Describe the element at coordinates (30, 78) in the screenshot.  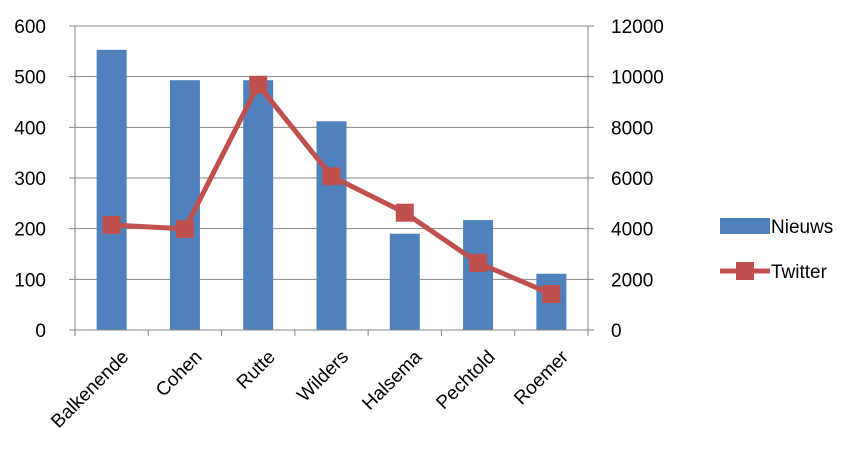
I see `left-tick-label: 500` at that location.